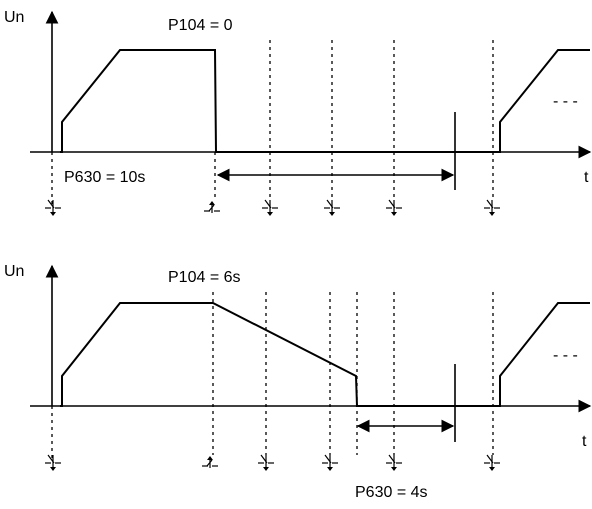  Describe the element at coordinates (204, 277) in the screenshot. I see `bottom-param-delay-label: P104 = 6s` at that location.